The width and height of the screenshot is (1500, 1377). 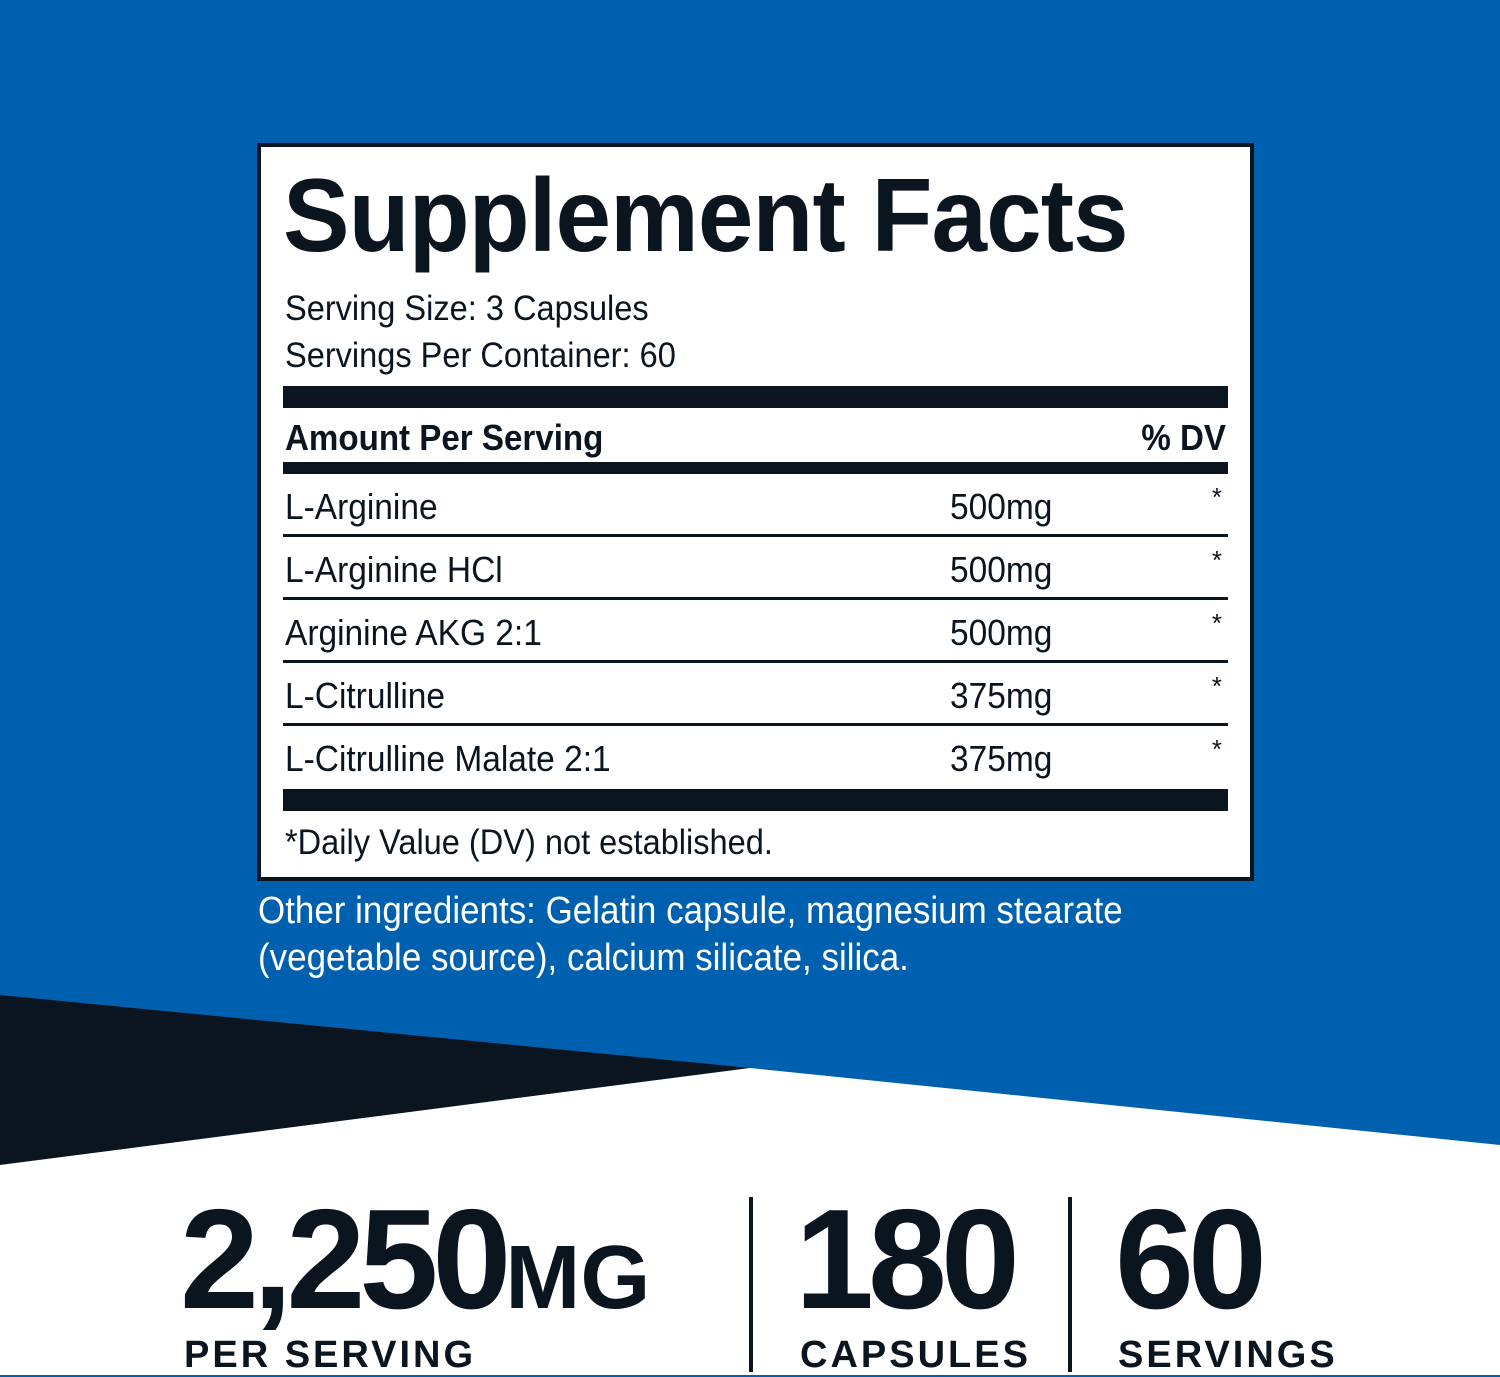 What do you see at coordinates (578, 1278) in the screenshot?
I see `stat-unit: MG` at bounding box center [578, 1278].